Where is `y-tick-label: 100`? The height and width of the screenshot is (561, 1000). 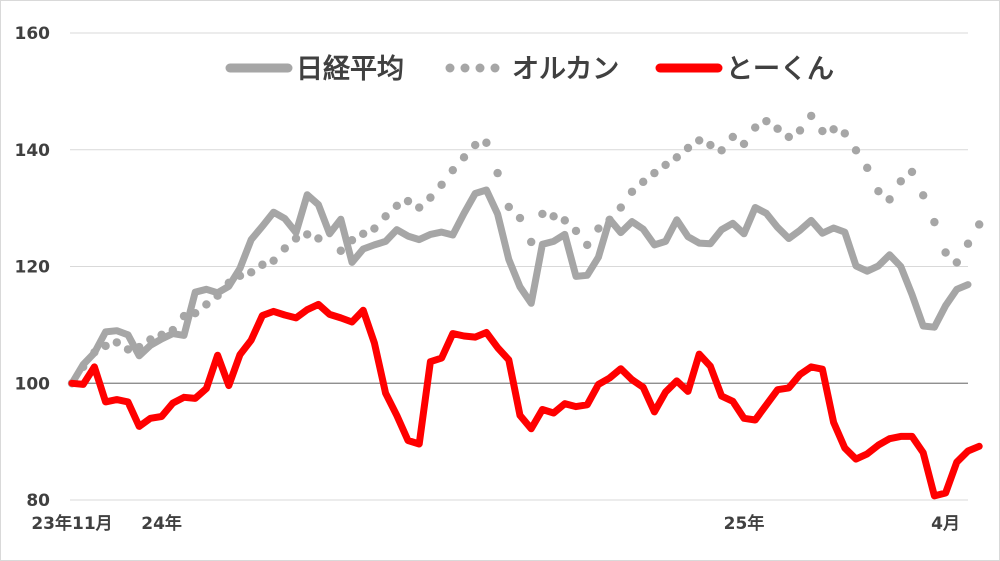
y-tick-label: 100 is located at coordinates (33, 384).